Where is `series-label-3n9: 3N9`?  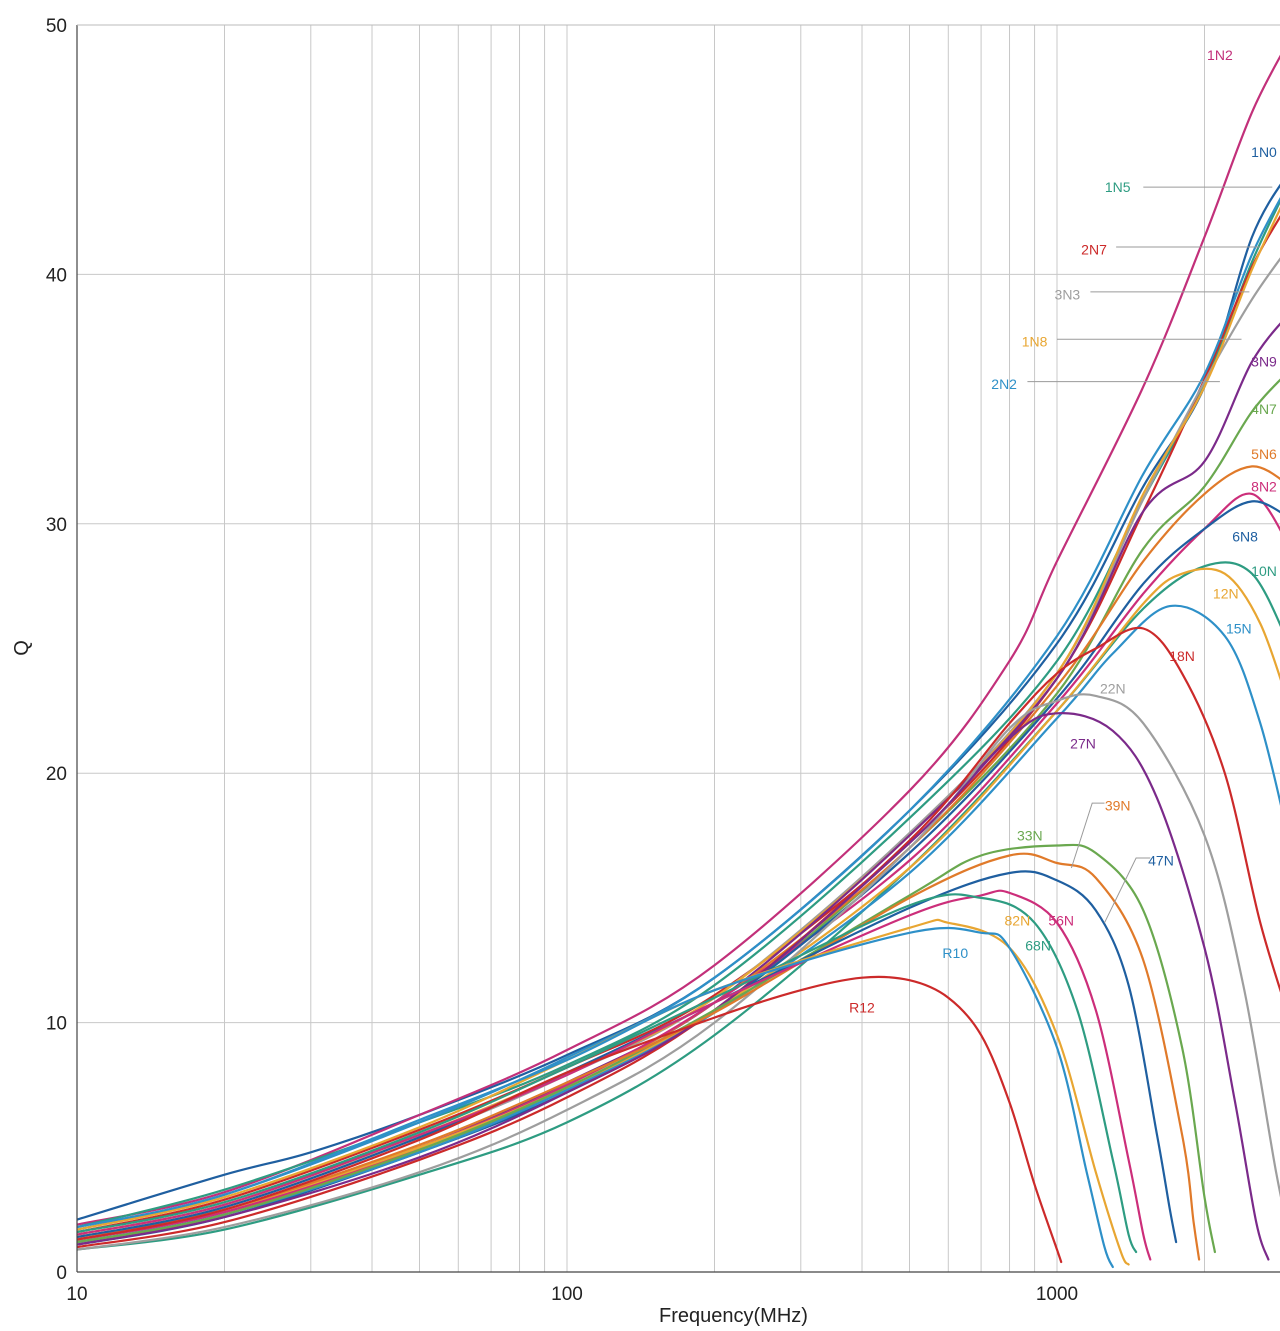
series-label-3n9: 3N9 is located at coordinates (1264, 362).